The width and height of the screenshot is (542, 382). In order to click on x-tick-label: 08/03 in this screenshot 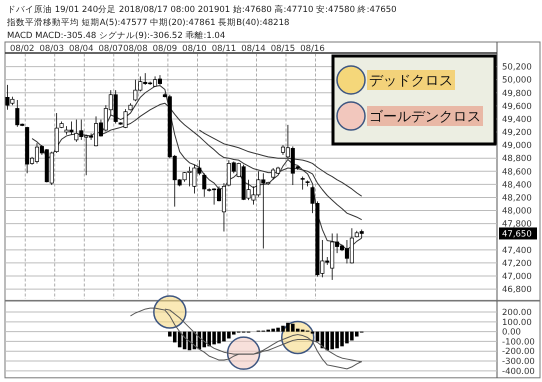, I will do `click(51, 49)`.